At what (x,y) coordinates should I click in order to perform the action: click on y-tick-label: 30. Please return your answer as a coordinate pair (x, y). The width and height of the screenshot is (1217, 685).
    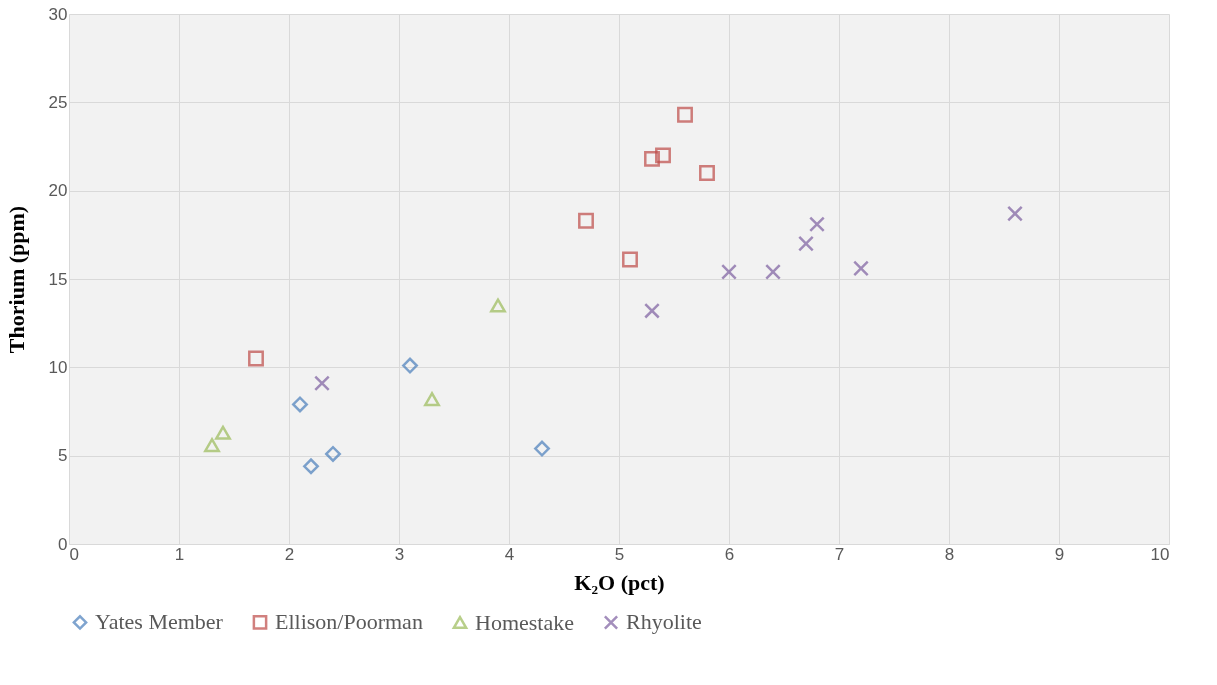
    Looking at the image, I should click on (58, 14).